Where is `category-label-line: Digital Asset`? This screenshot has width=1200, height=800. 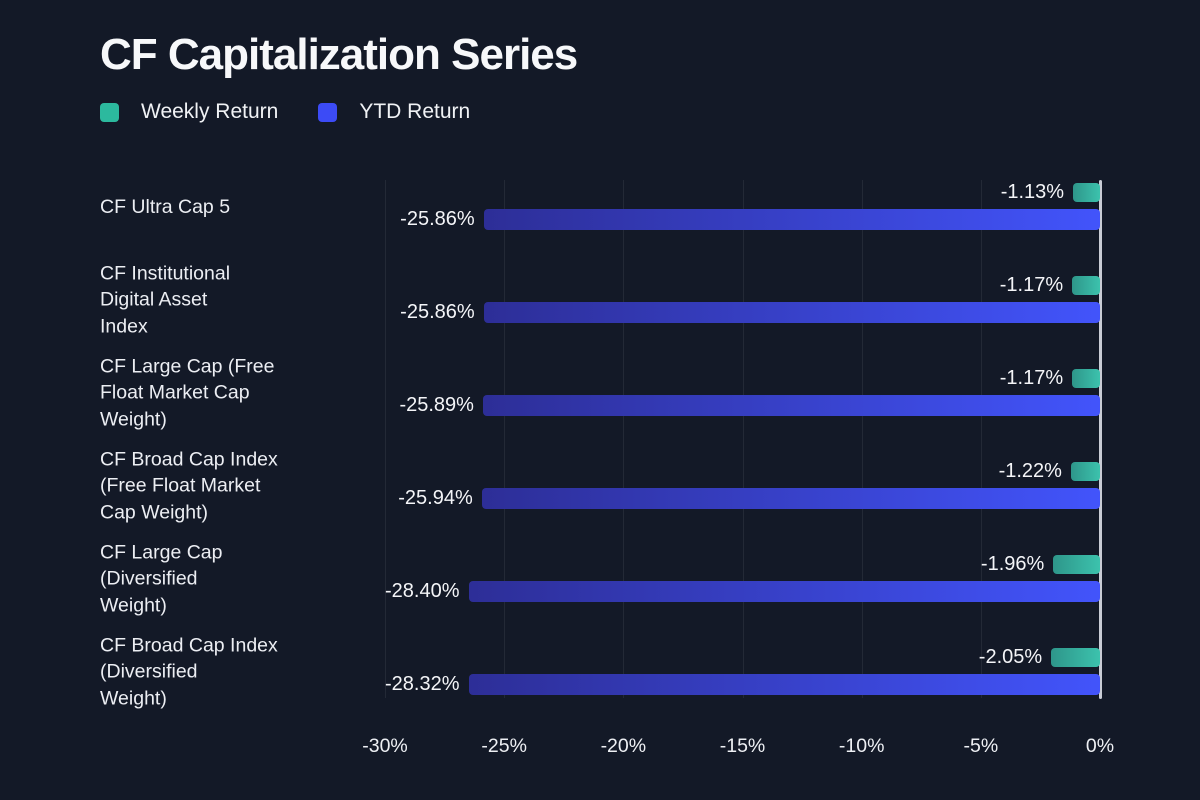
category-label-line: Digital Asset is located at coordinates (154, 299).